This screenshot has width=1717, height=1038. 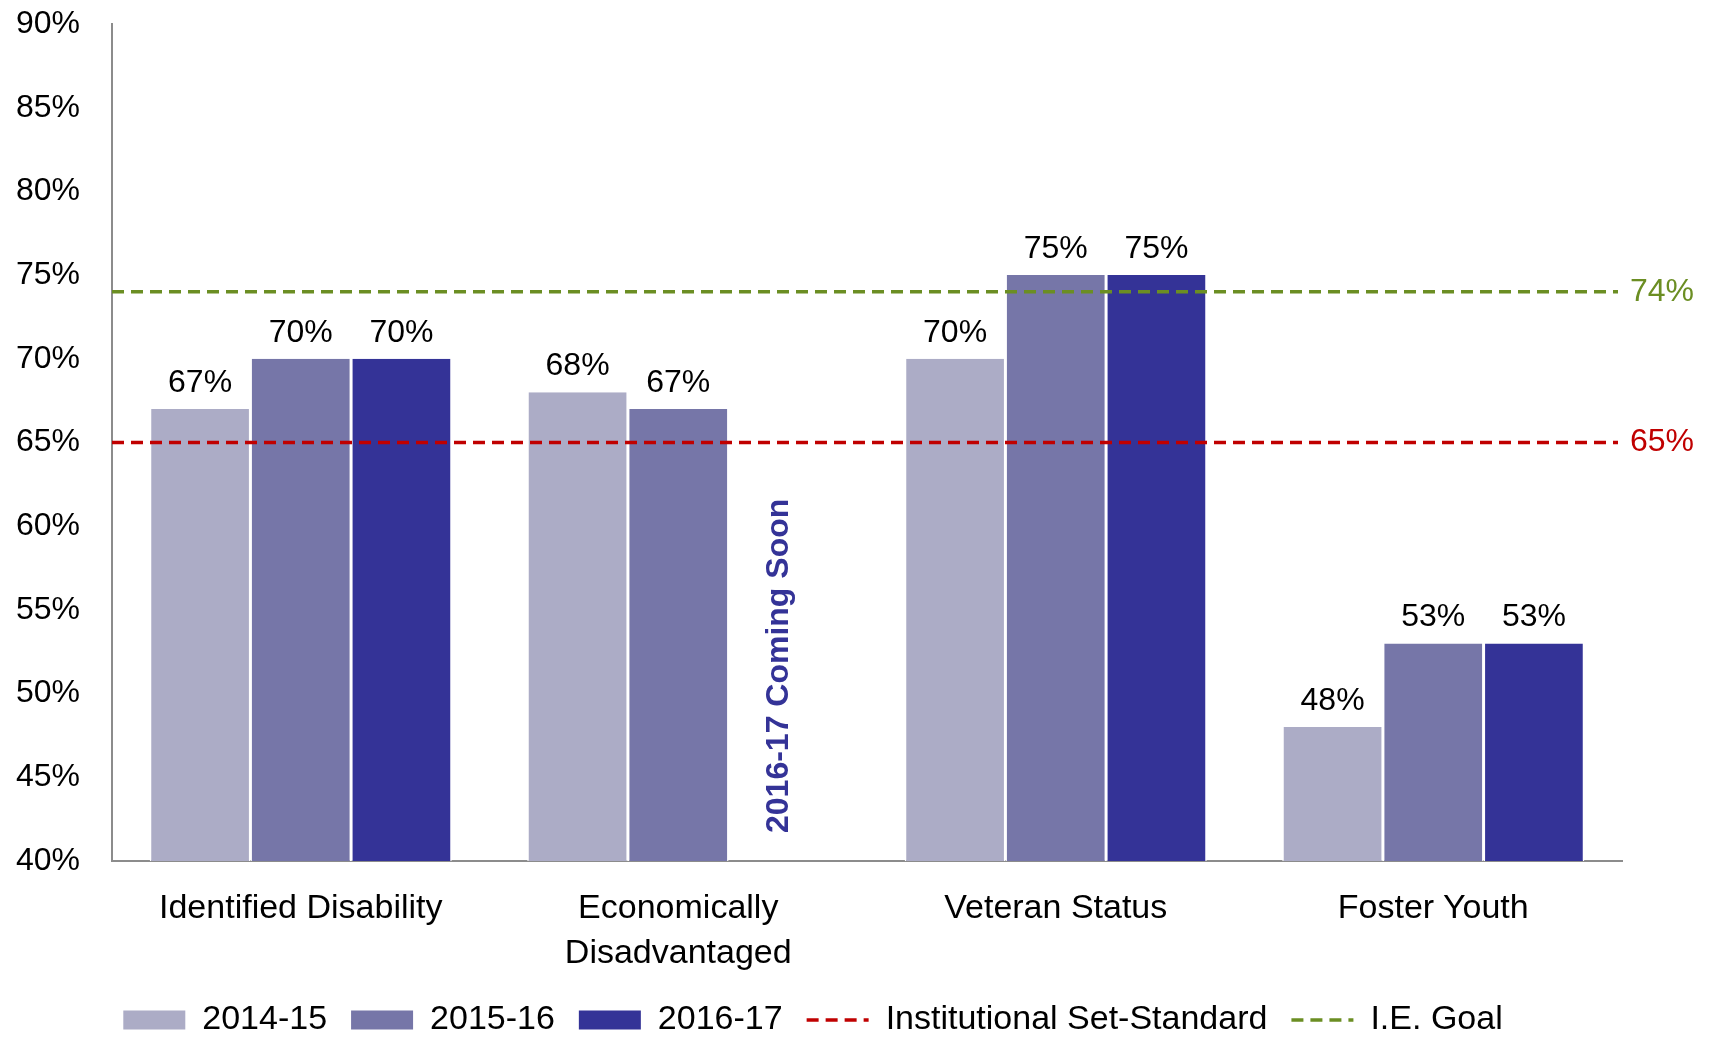 What do you see at coordinates (1056, 906) in the screenshot?
I see `x-tick-label: Veteran Status` at bounding box center [1056, 906].